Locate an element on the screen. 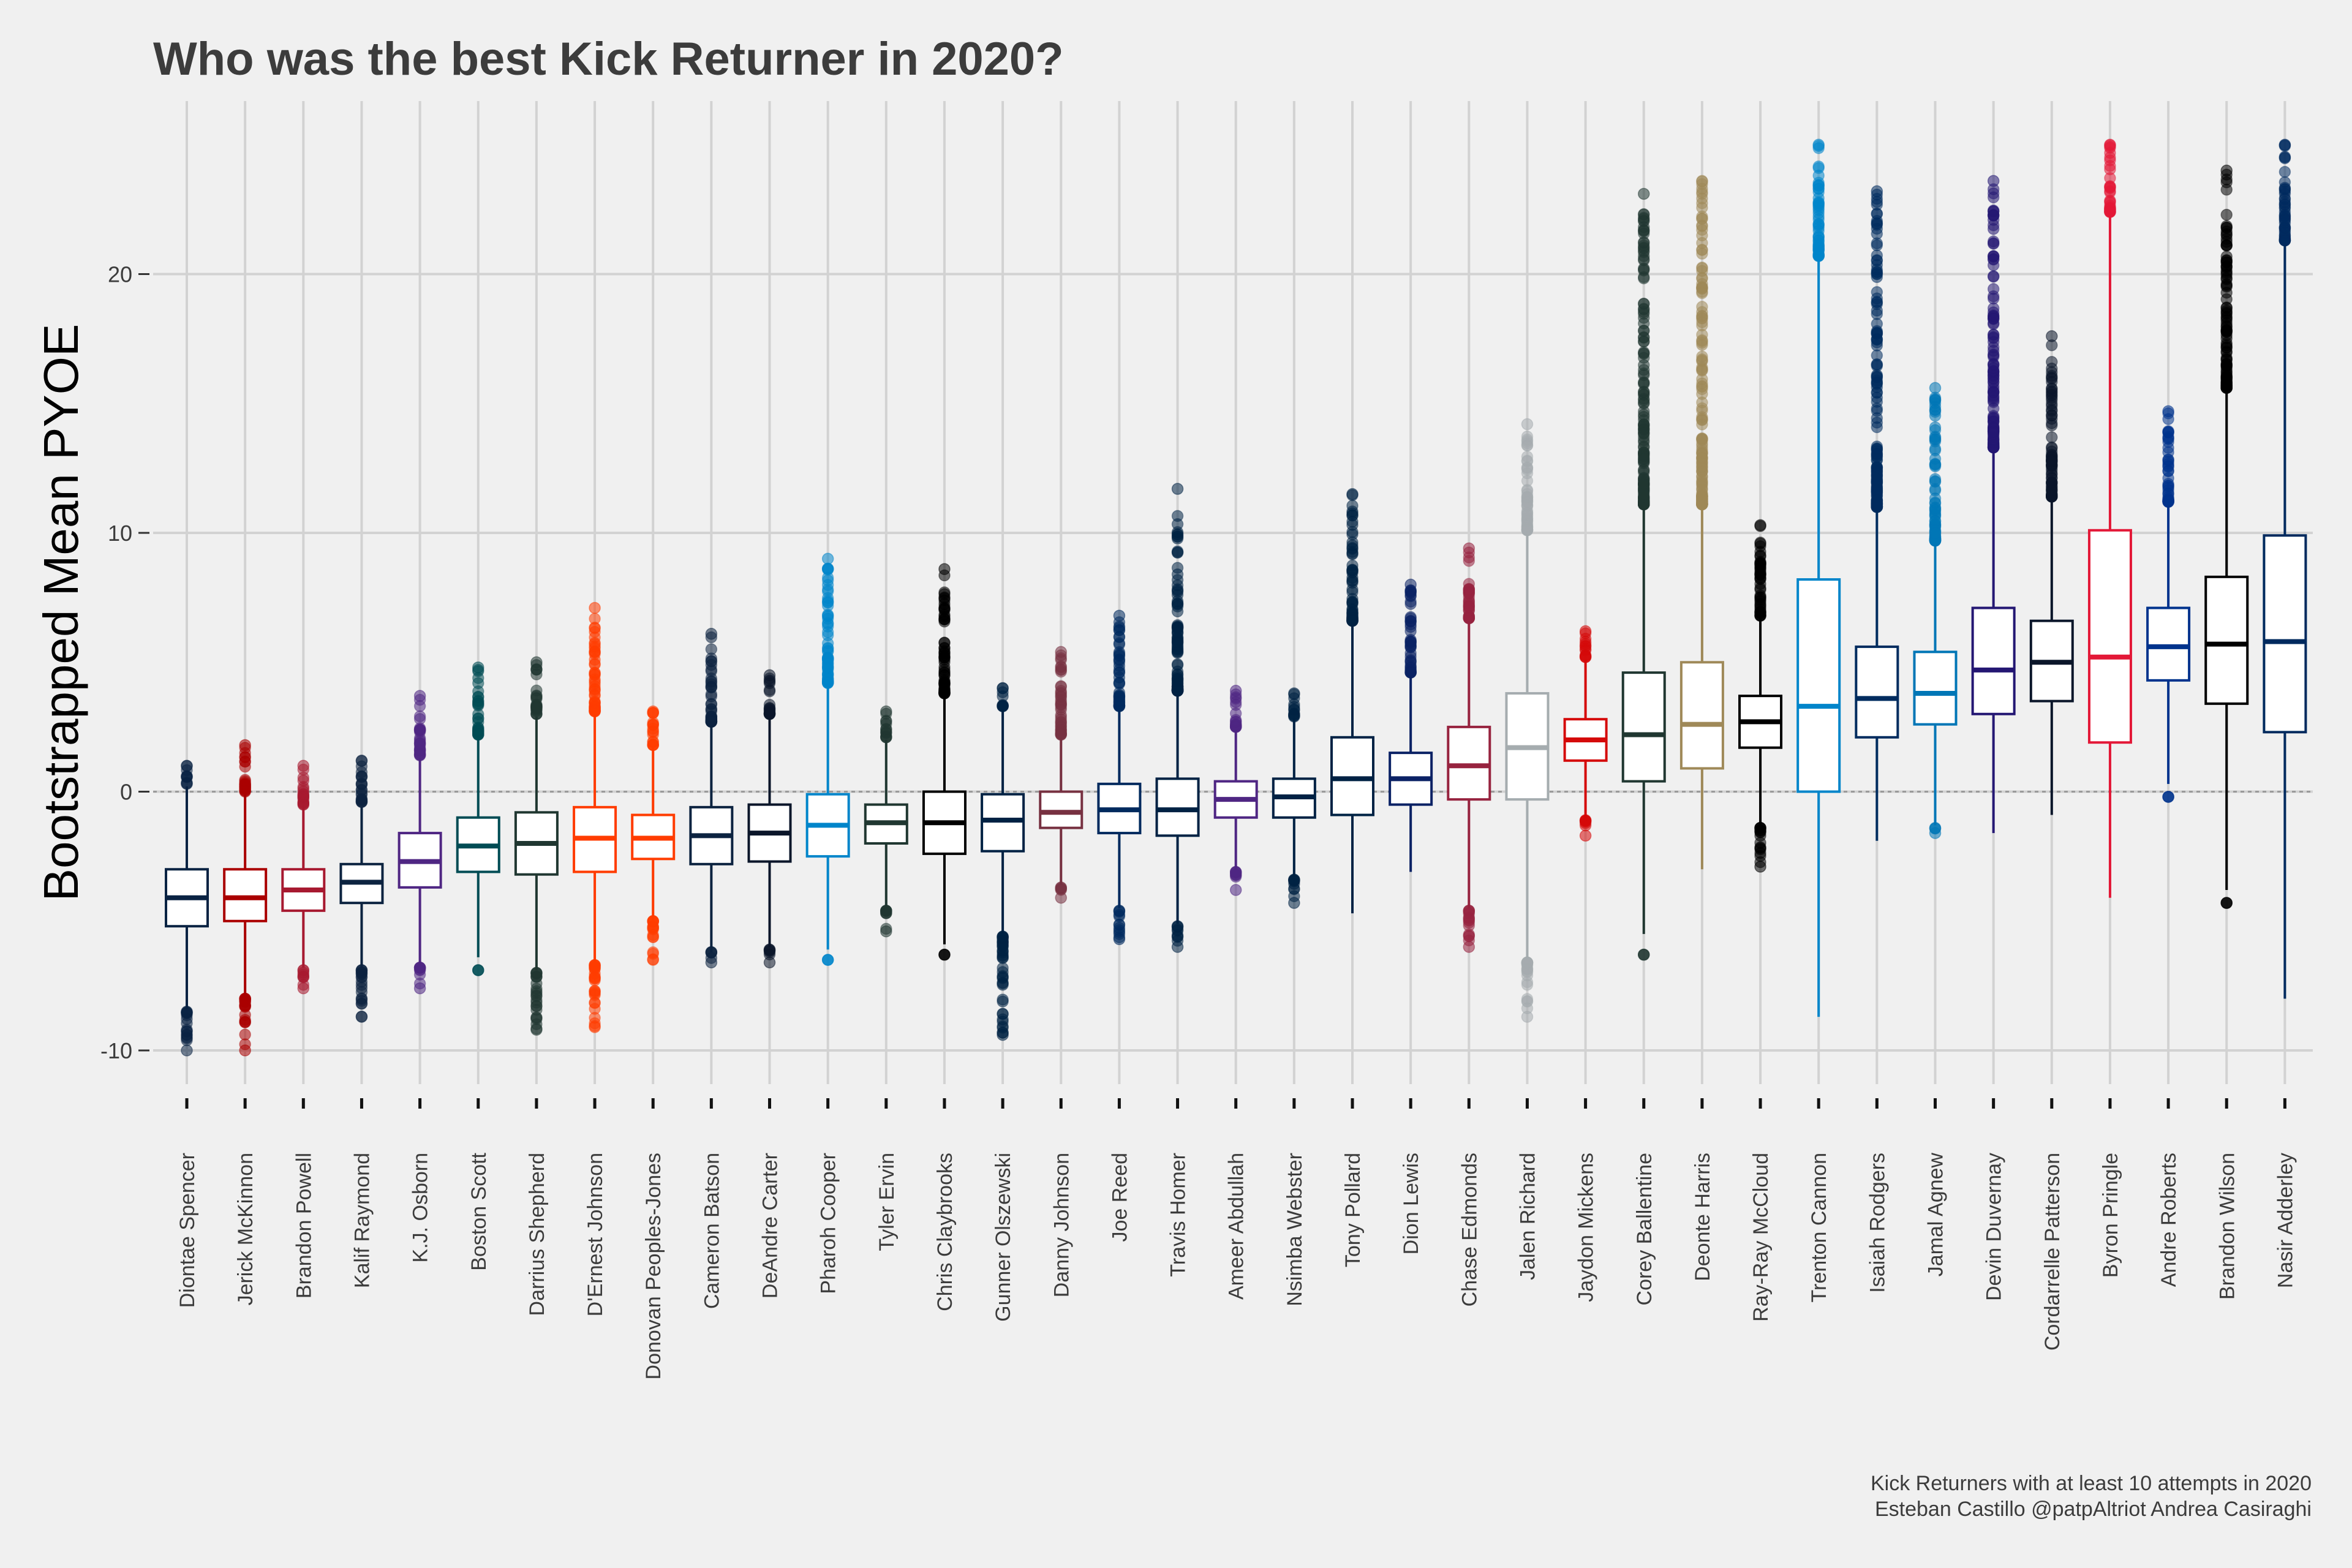  x-tick-label: Dion Lewis is located at coordinates (1411, 1203).